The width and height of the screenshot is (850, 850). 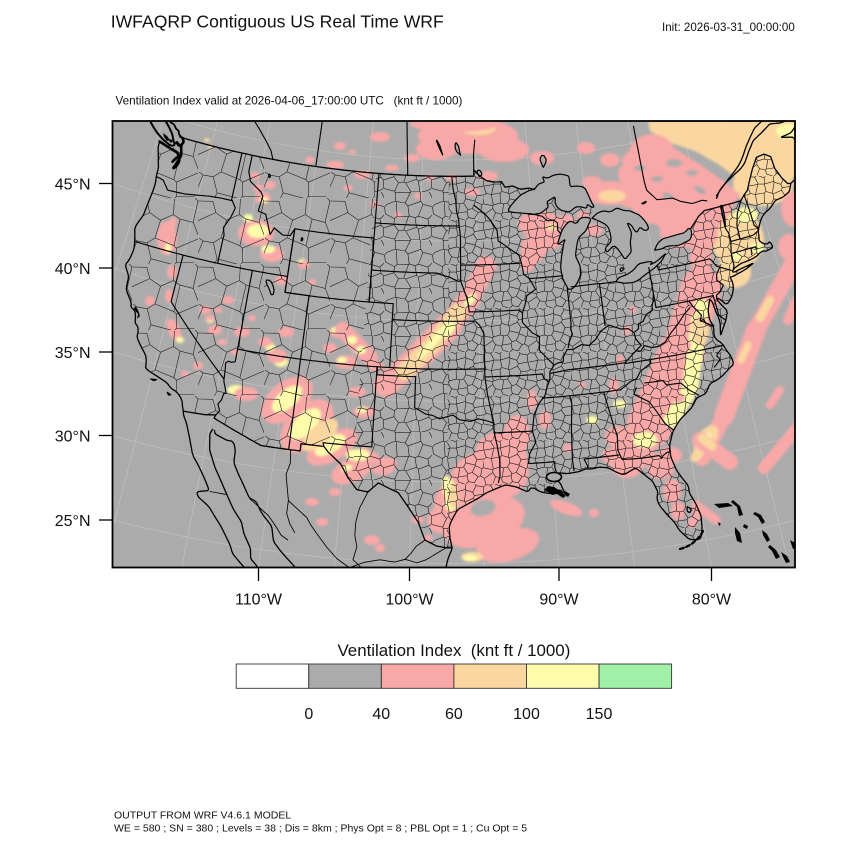 What do you see at coordinates (409, 599) in the screenshot?
I see `svg-text: 100°W` at bounding box center [409, 599].